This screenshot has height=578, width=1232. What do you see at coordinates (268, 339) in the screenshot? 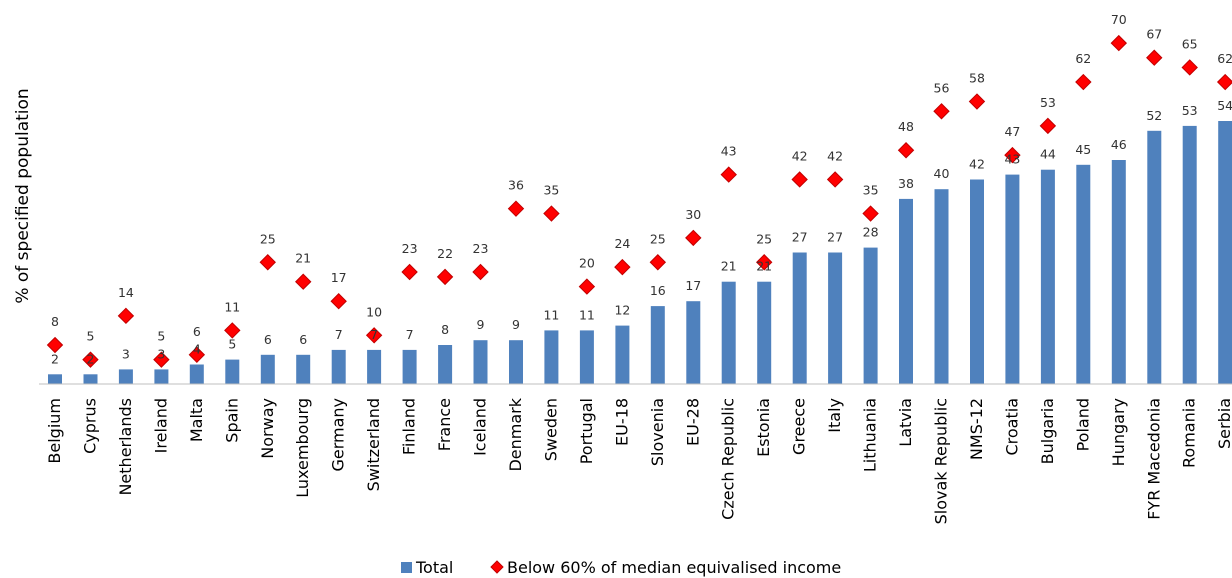
I see `value-label-total-norway: 6` at bounding box center [268, 339].